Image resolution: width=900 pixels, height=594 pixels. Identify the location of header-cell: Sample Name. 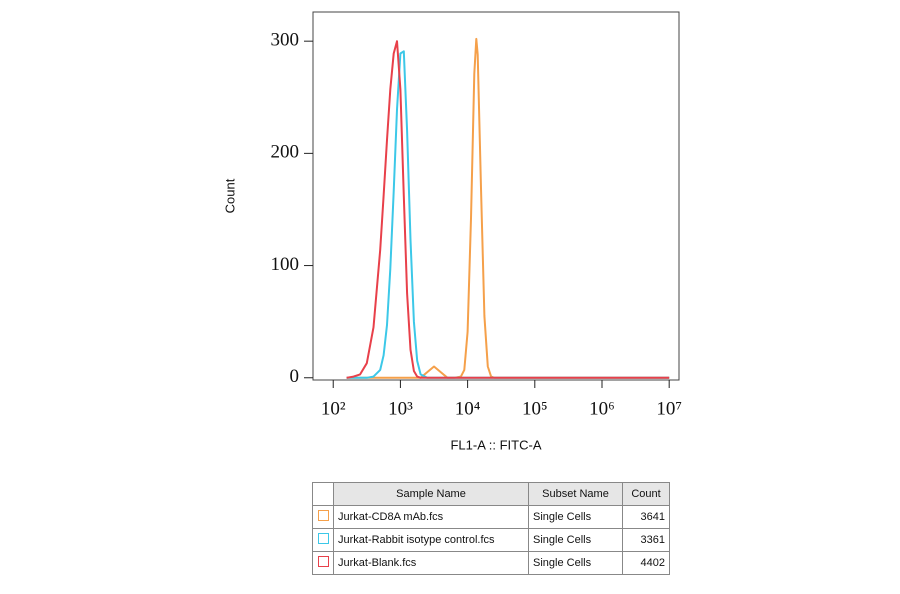
(431, 494).